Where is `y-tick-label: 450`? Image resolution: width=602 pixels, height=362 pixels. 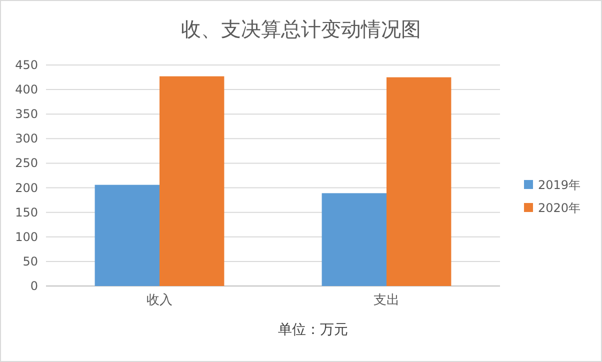
y-tick-label: 450 is located at coordinates (26, 65).